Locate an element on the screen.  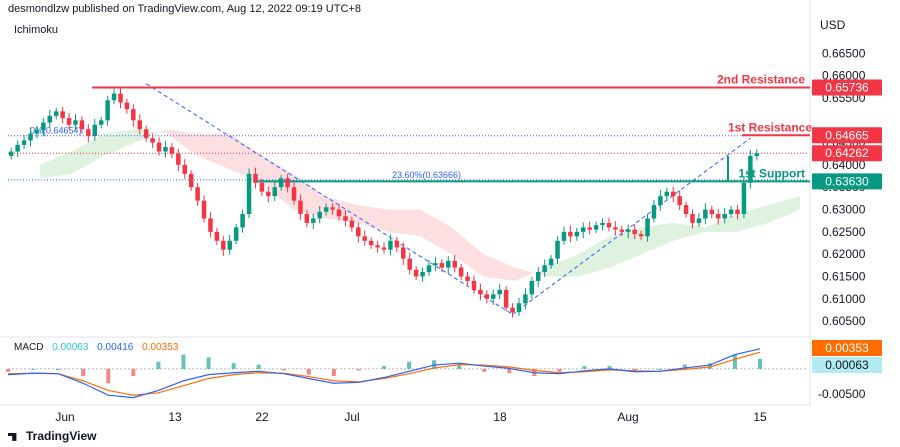
macd-legend: MACD 0.00063 0.00416 0.00353 is located at coordinates (99, 347).